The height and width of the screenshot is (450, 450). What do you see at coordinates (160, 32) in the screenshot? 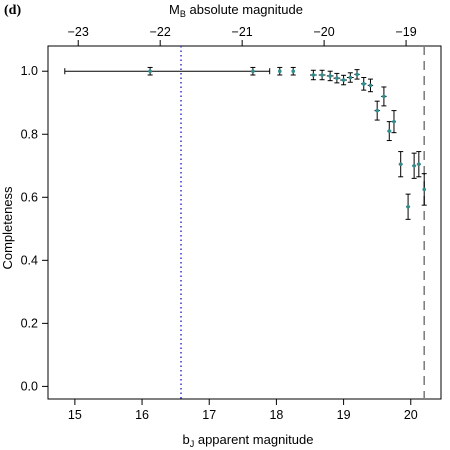
I see `top-tick-label: −22` at bounding box center [160, 32].